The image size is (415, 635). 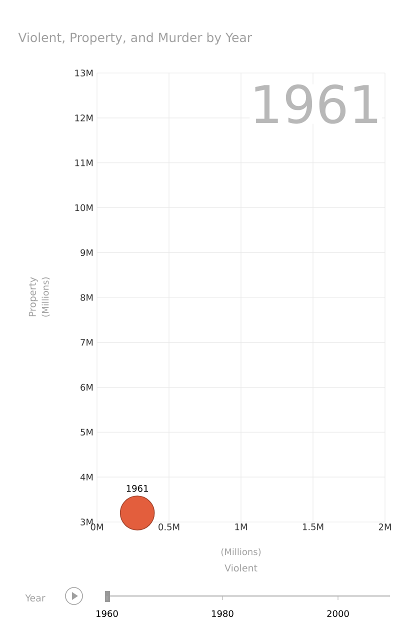 I want to click on x-tick-label: 1M, so click(x=241, y=527).